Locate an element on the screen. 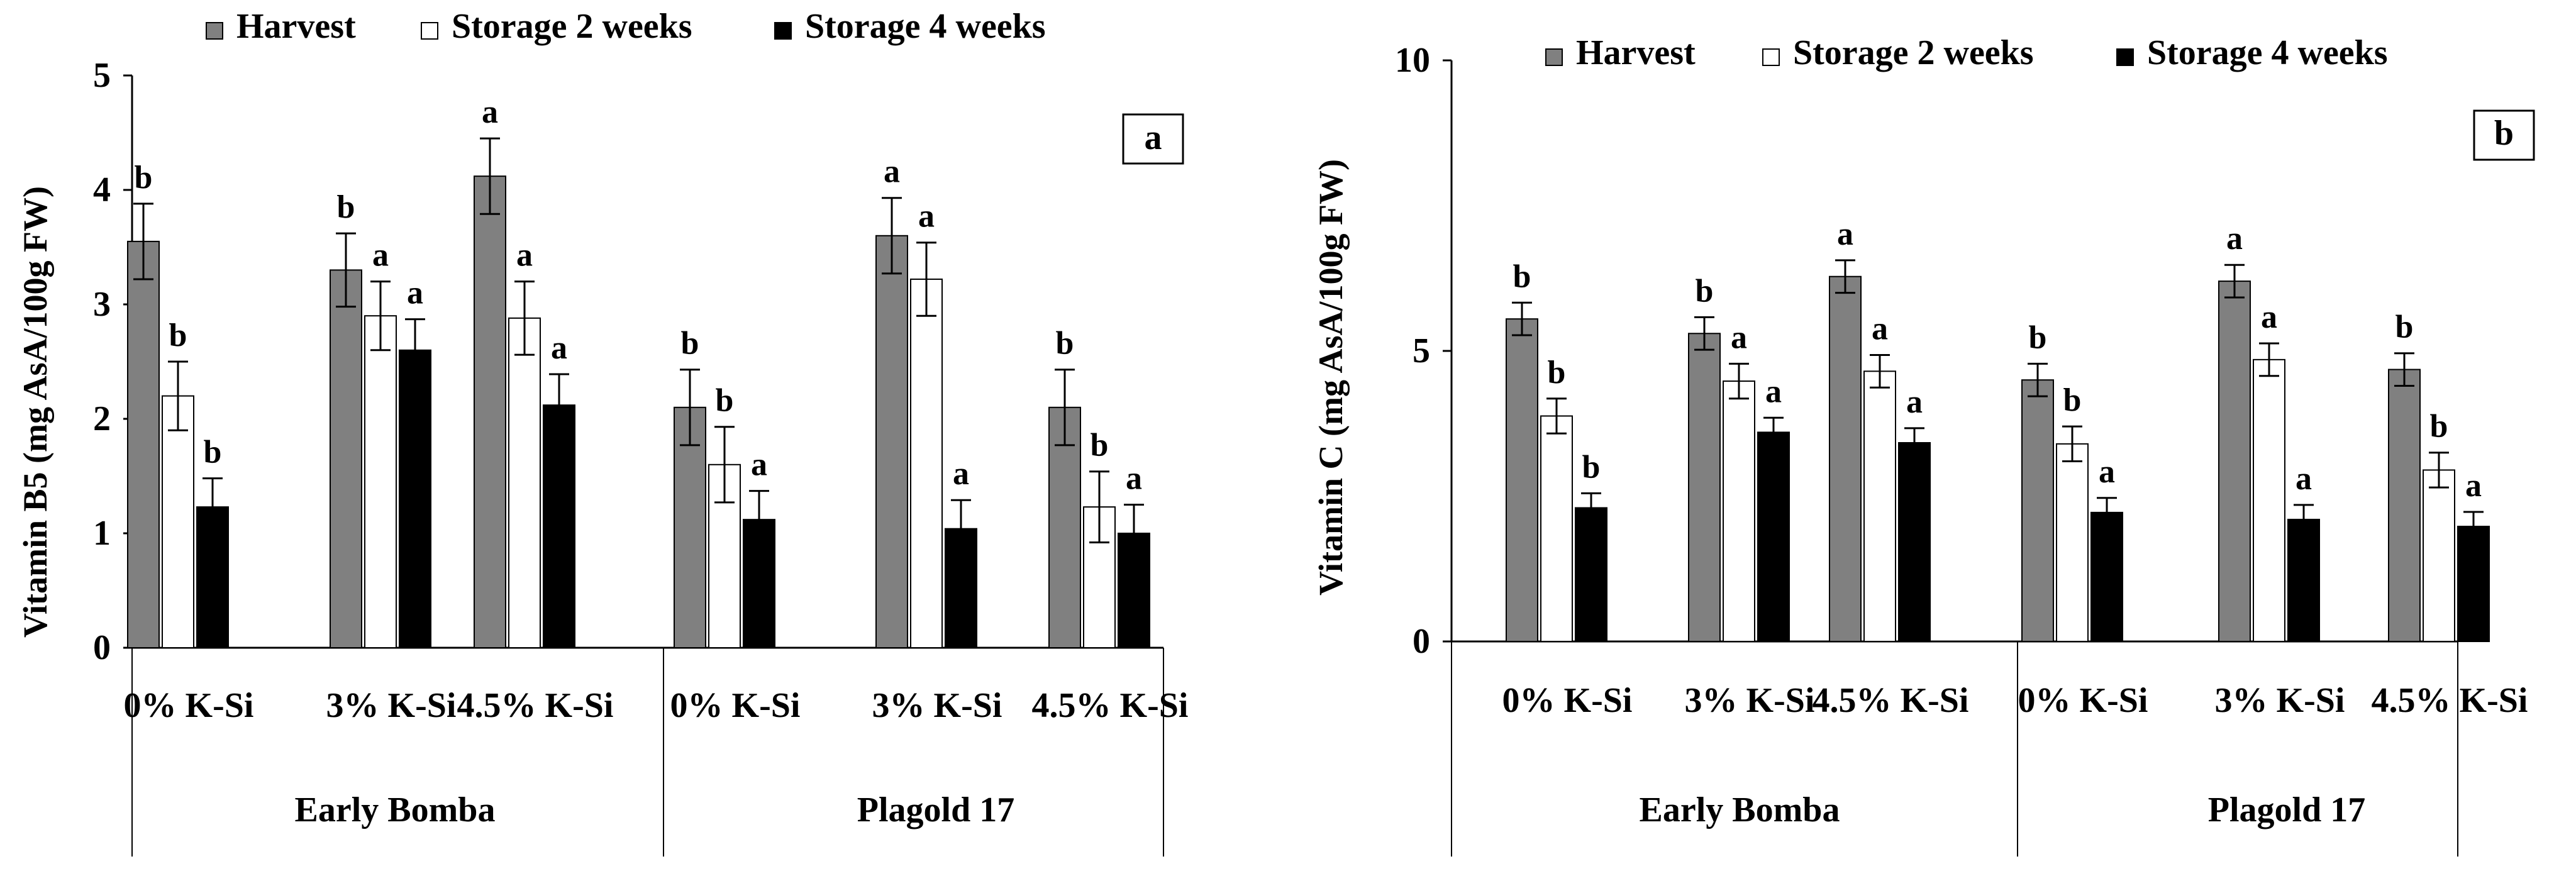 This screenshot has width=2576, height=871. y-tick-label: 5 is located at coordinates (1421, 351).